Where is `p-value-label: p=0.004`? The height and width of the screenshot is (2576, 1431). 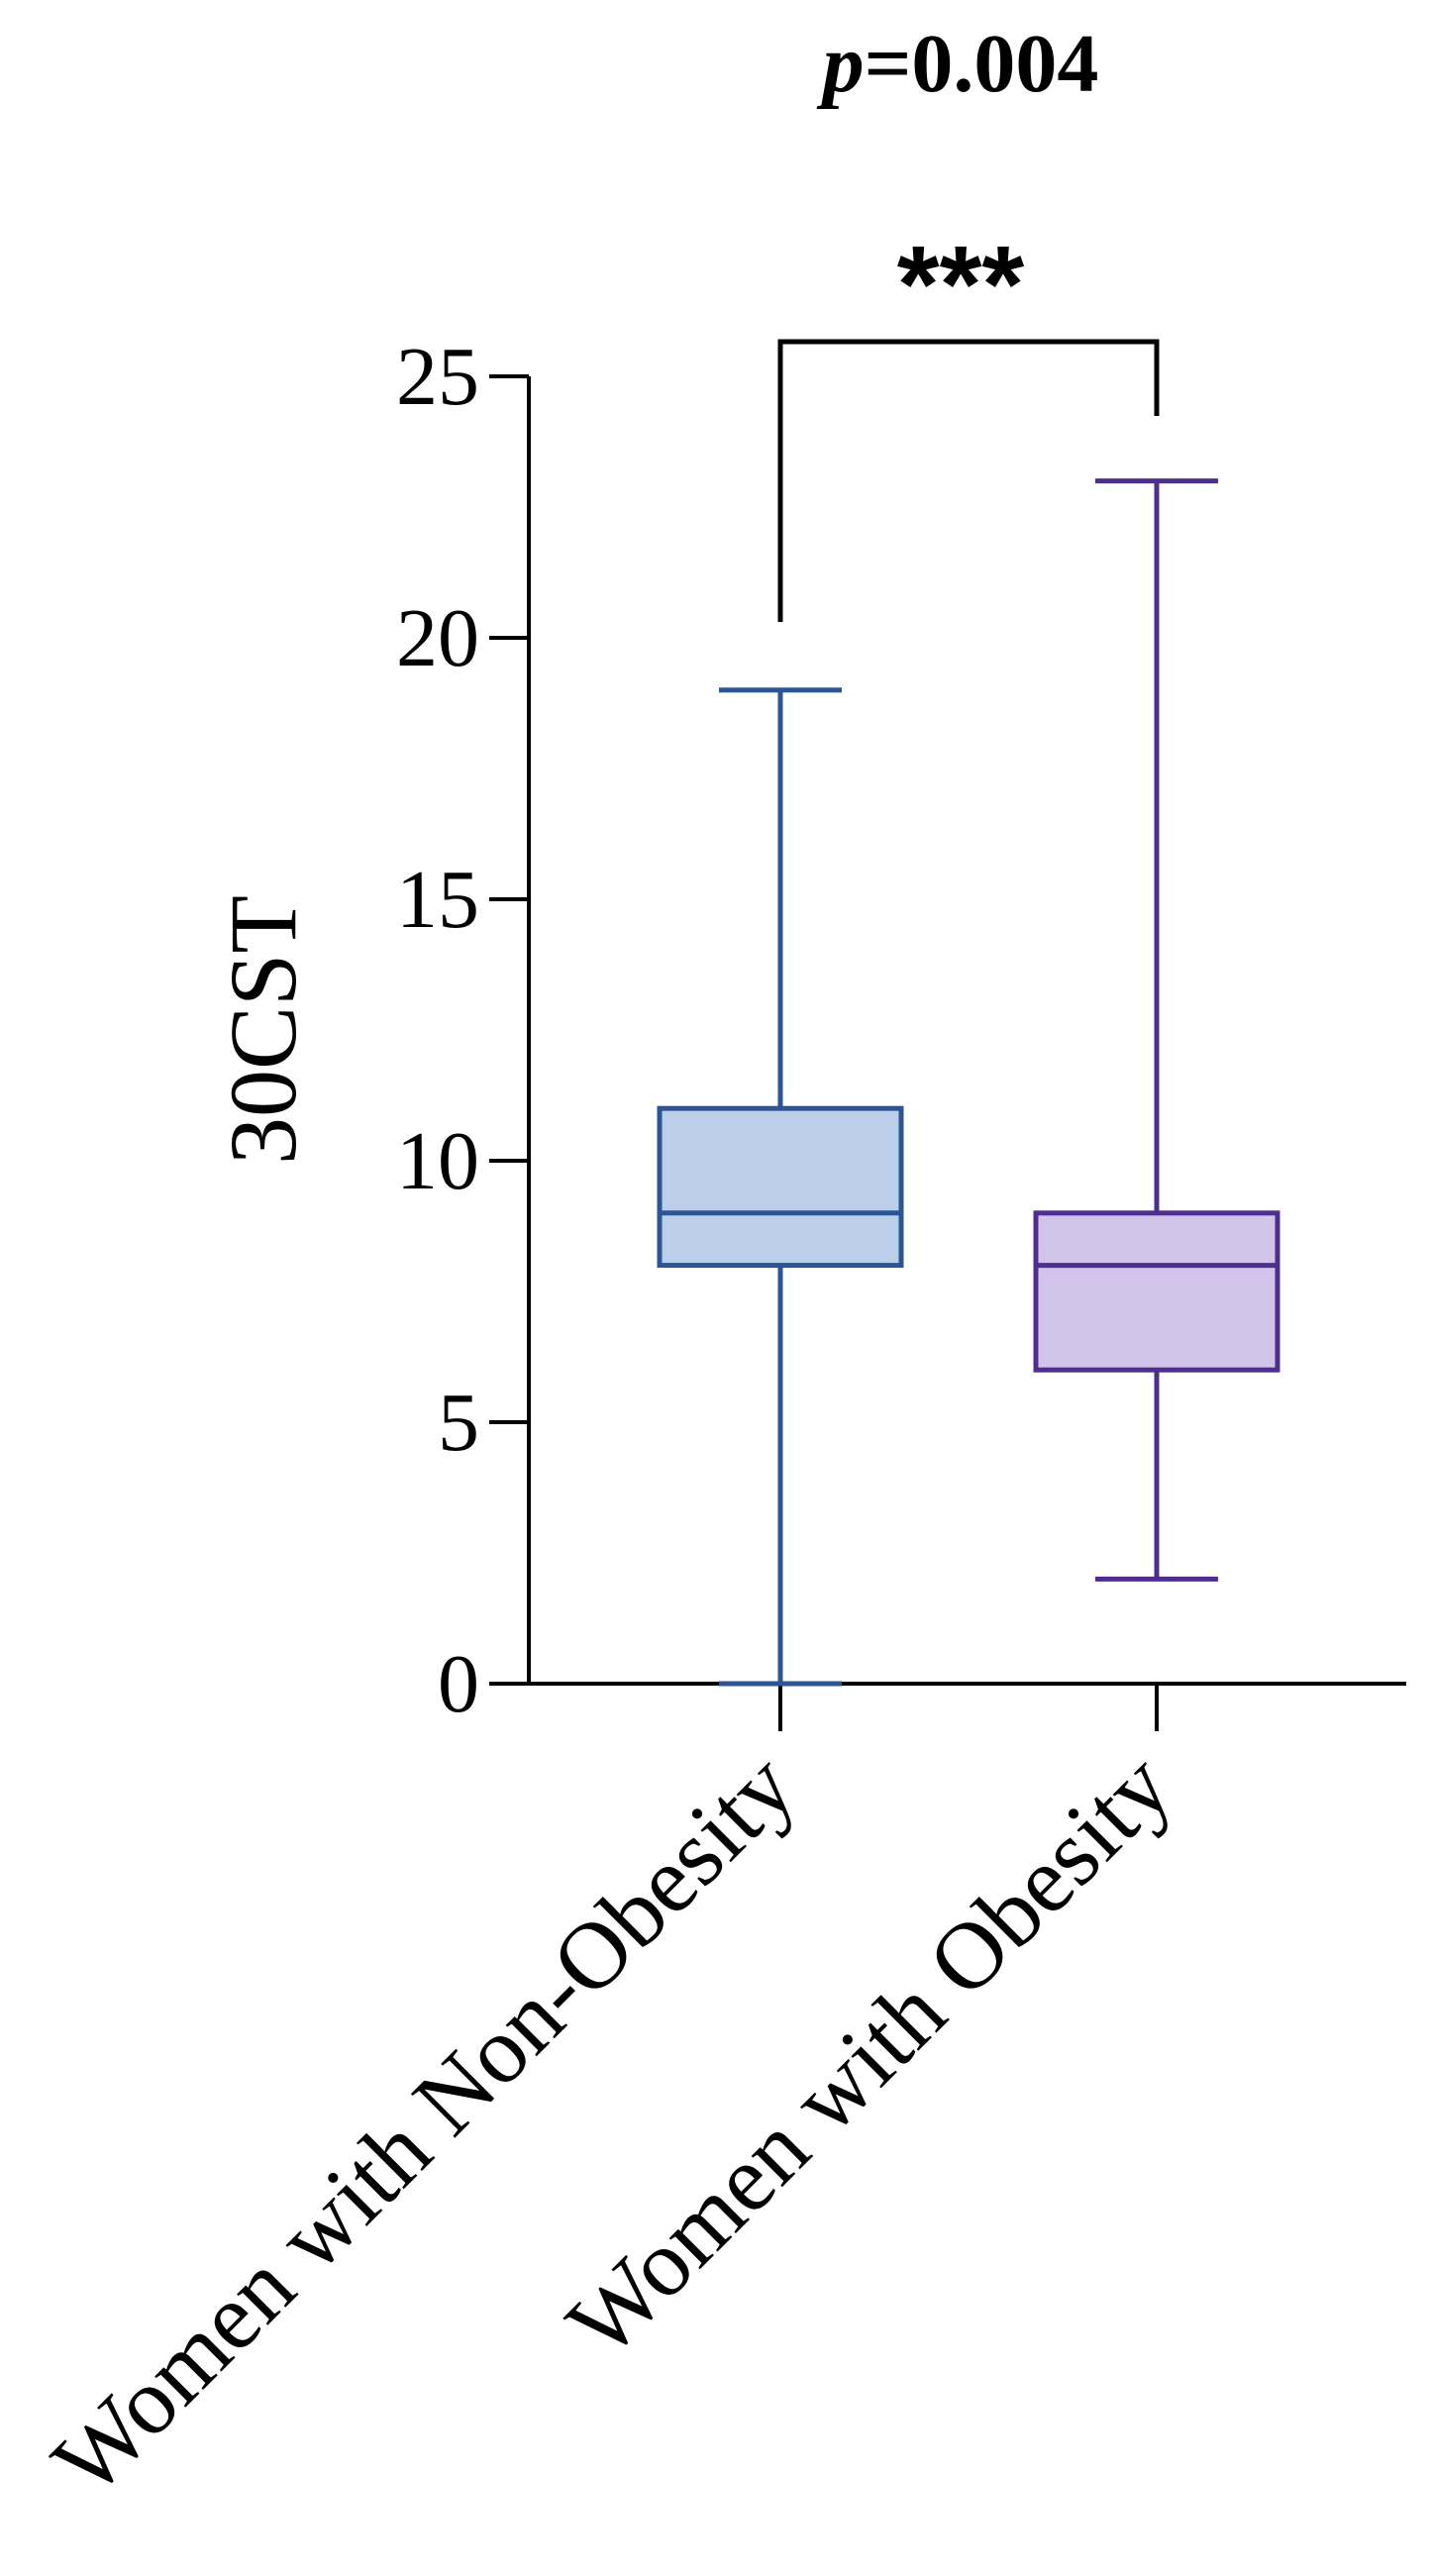 p-value-label: p=0.004 is located at coordinates (958, 64).